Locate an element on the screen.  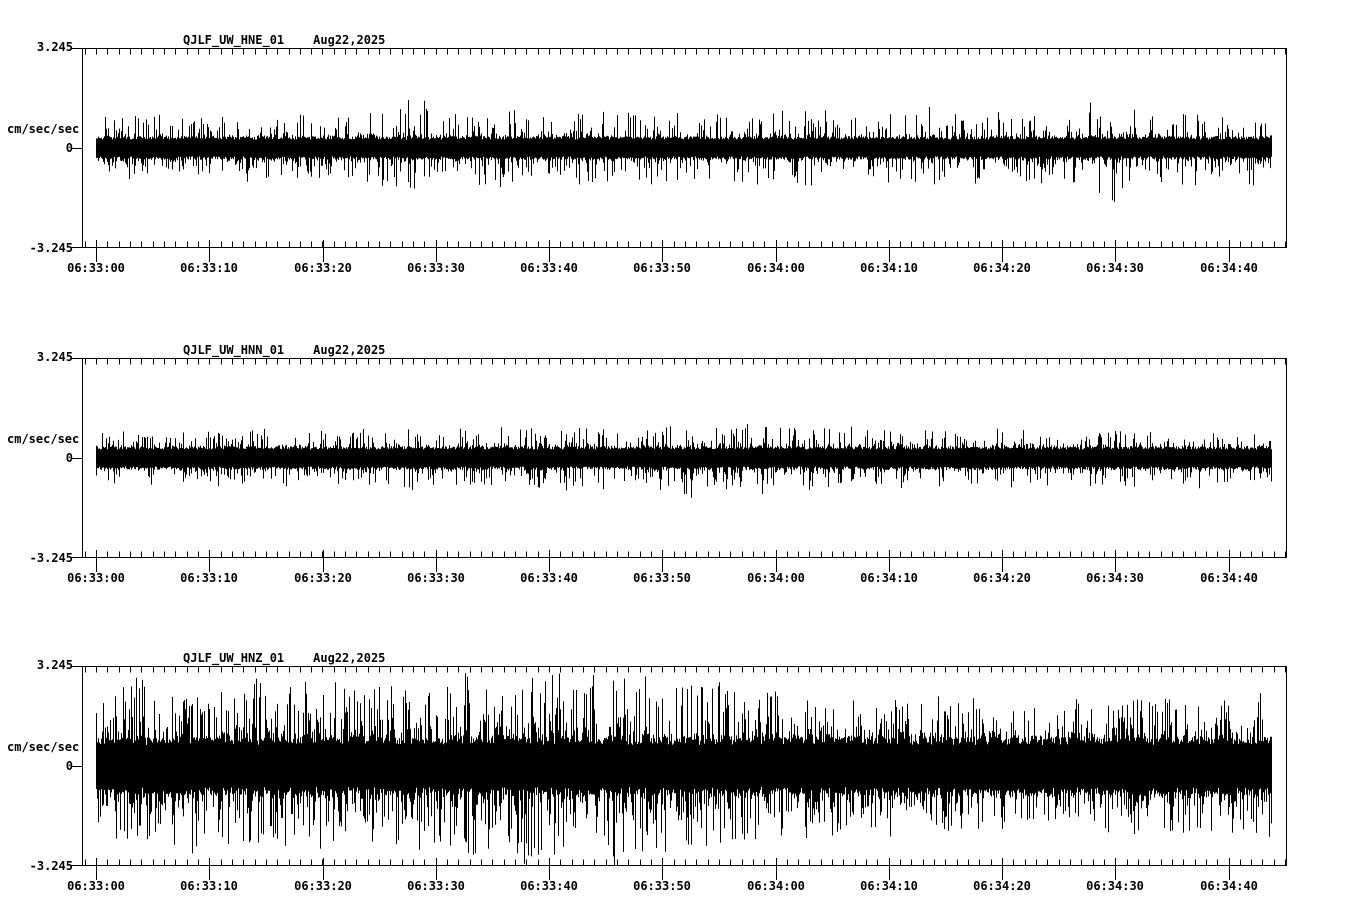
station-channel-label: QJLF_UW_HNZ_01 is located at coordinates (234, 658).